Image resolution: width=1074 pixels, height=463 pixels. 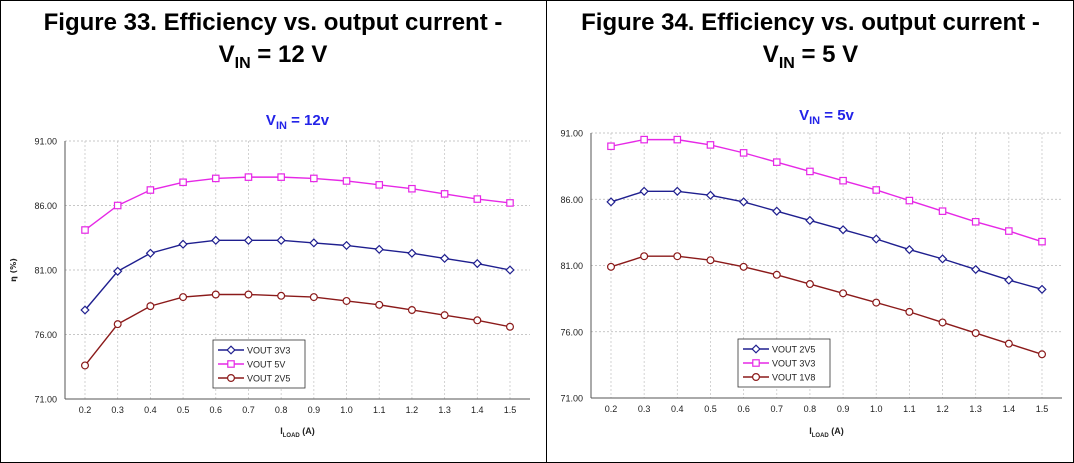 What do you see at coordinates (826, 117) in the screenshot?
I see `chart-title: VIN = 5v` at bounding box center [826, 117].